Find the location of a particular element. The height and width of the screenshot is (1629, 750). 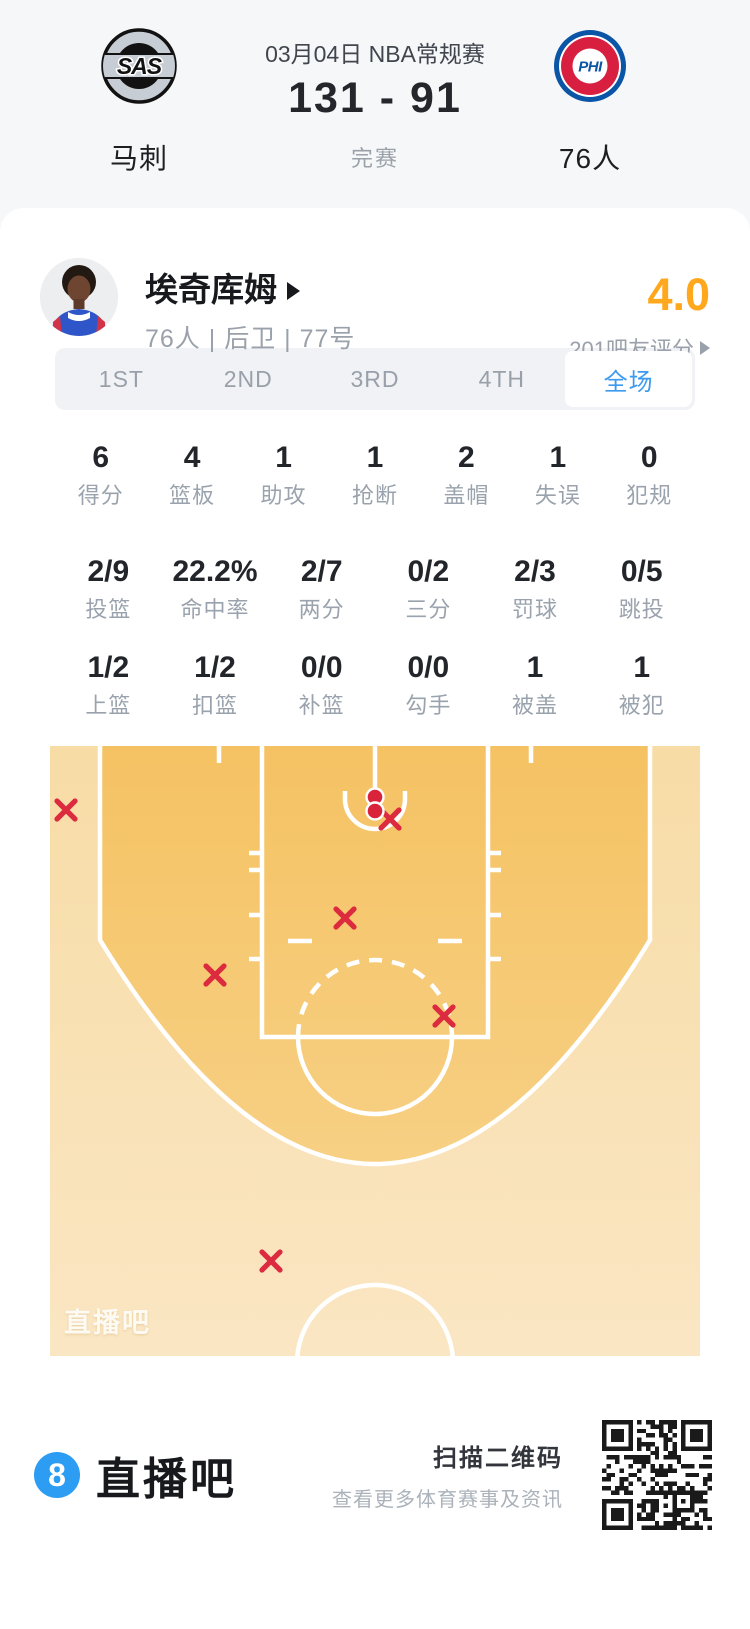

qr-title: 扫描二维码 is located at coordinates (498, 1458).